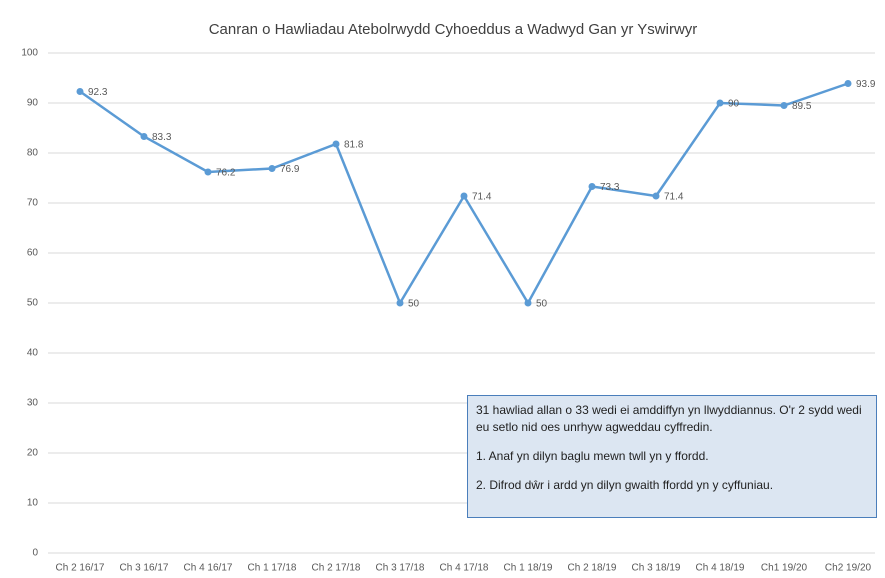  Describe the element at coordinates (592, 568) in the screenshot. I see `x-tick-label: Ch 2 18/19` at that location.